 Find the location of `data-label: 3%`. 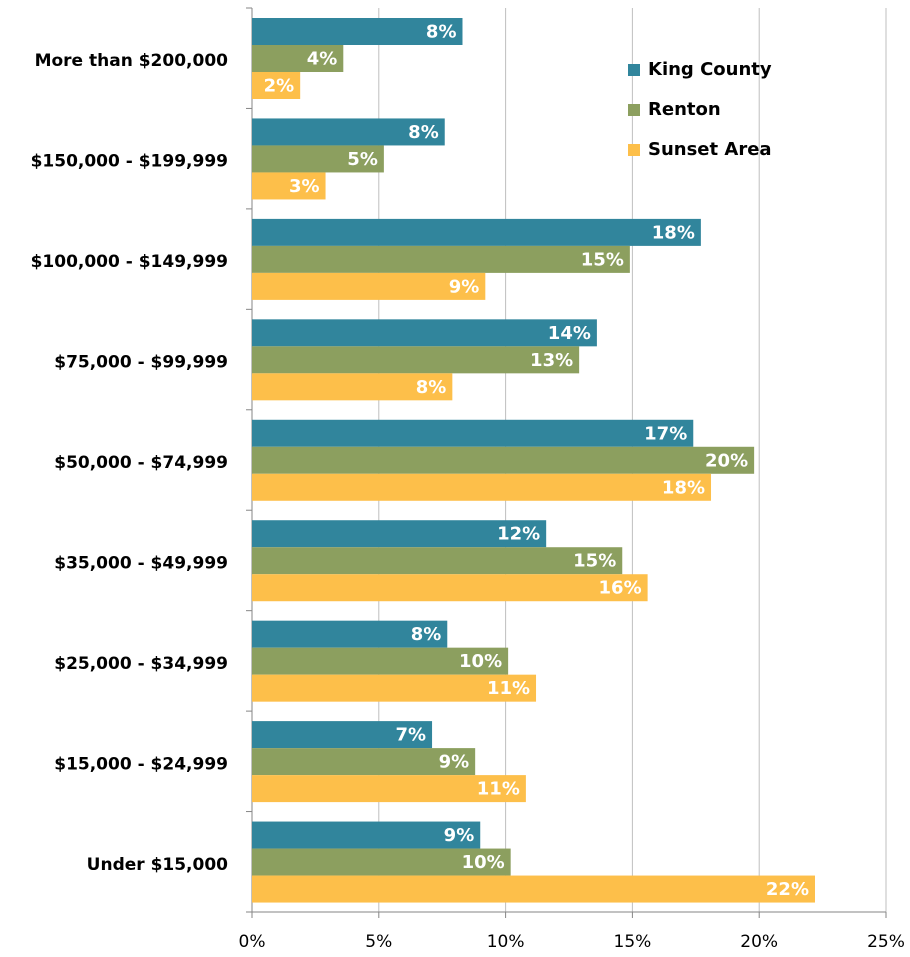

data-label: 3% is located at coordinates (304, 186).